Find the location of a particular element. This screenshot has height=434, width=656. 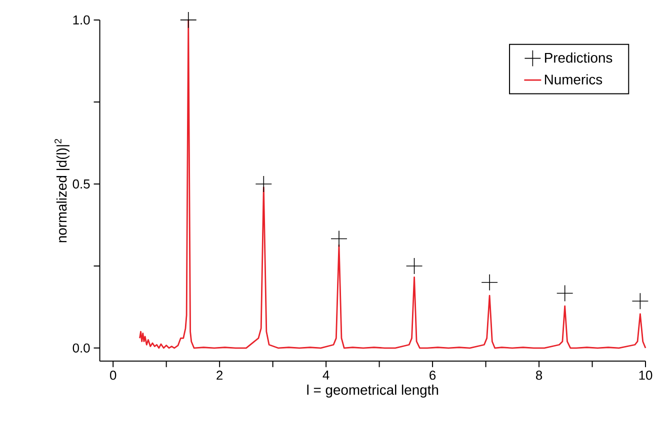

y-tick-label: 1.0 is located at coordinates (81, 20).